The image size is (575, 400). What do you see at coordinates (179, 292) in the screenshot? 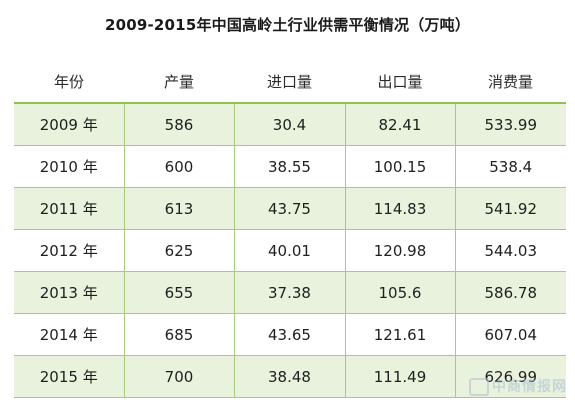
I see `cell-production: 655` at bounding box center [179, 292].